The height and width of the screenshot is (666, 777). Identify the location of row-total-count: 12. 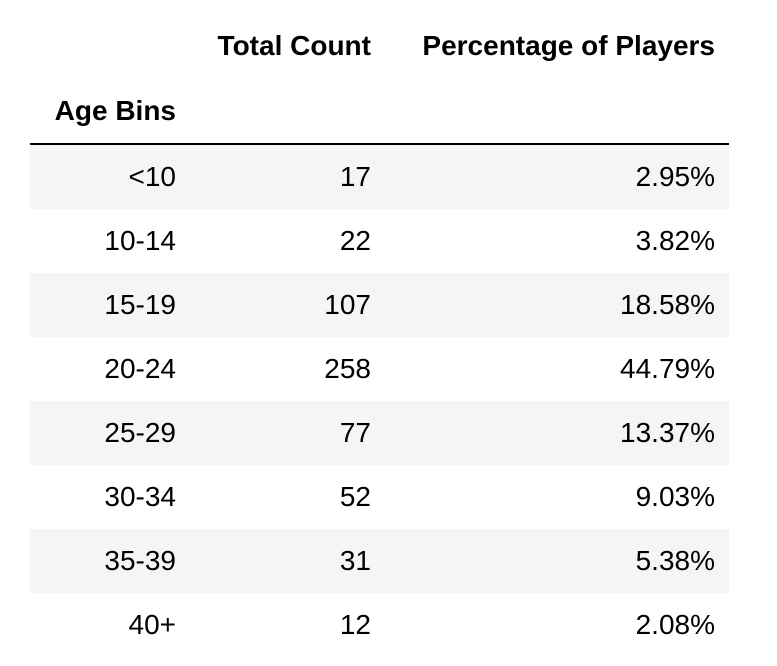
(355, 624).